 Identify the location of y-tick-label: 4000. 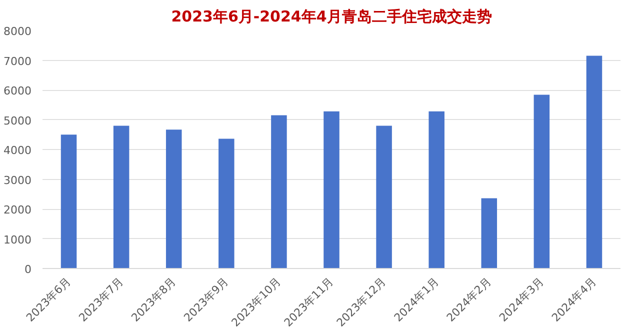
(18, 150).